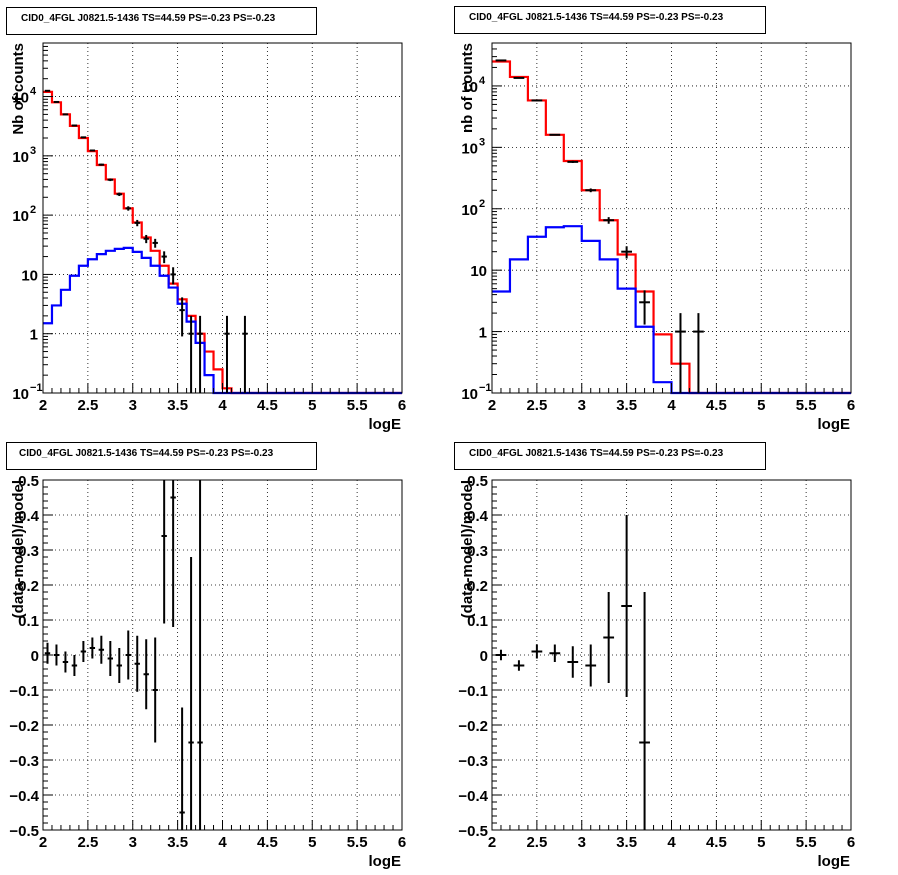 Image resolution: width=898 pixels, height=875 pixels. Describe the element at coordinates (28, 481) in the screenshot. I see `y-tick-label: 0.5` at that location.